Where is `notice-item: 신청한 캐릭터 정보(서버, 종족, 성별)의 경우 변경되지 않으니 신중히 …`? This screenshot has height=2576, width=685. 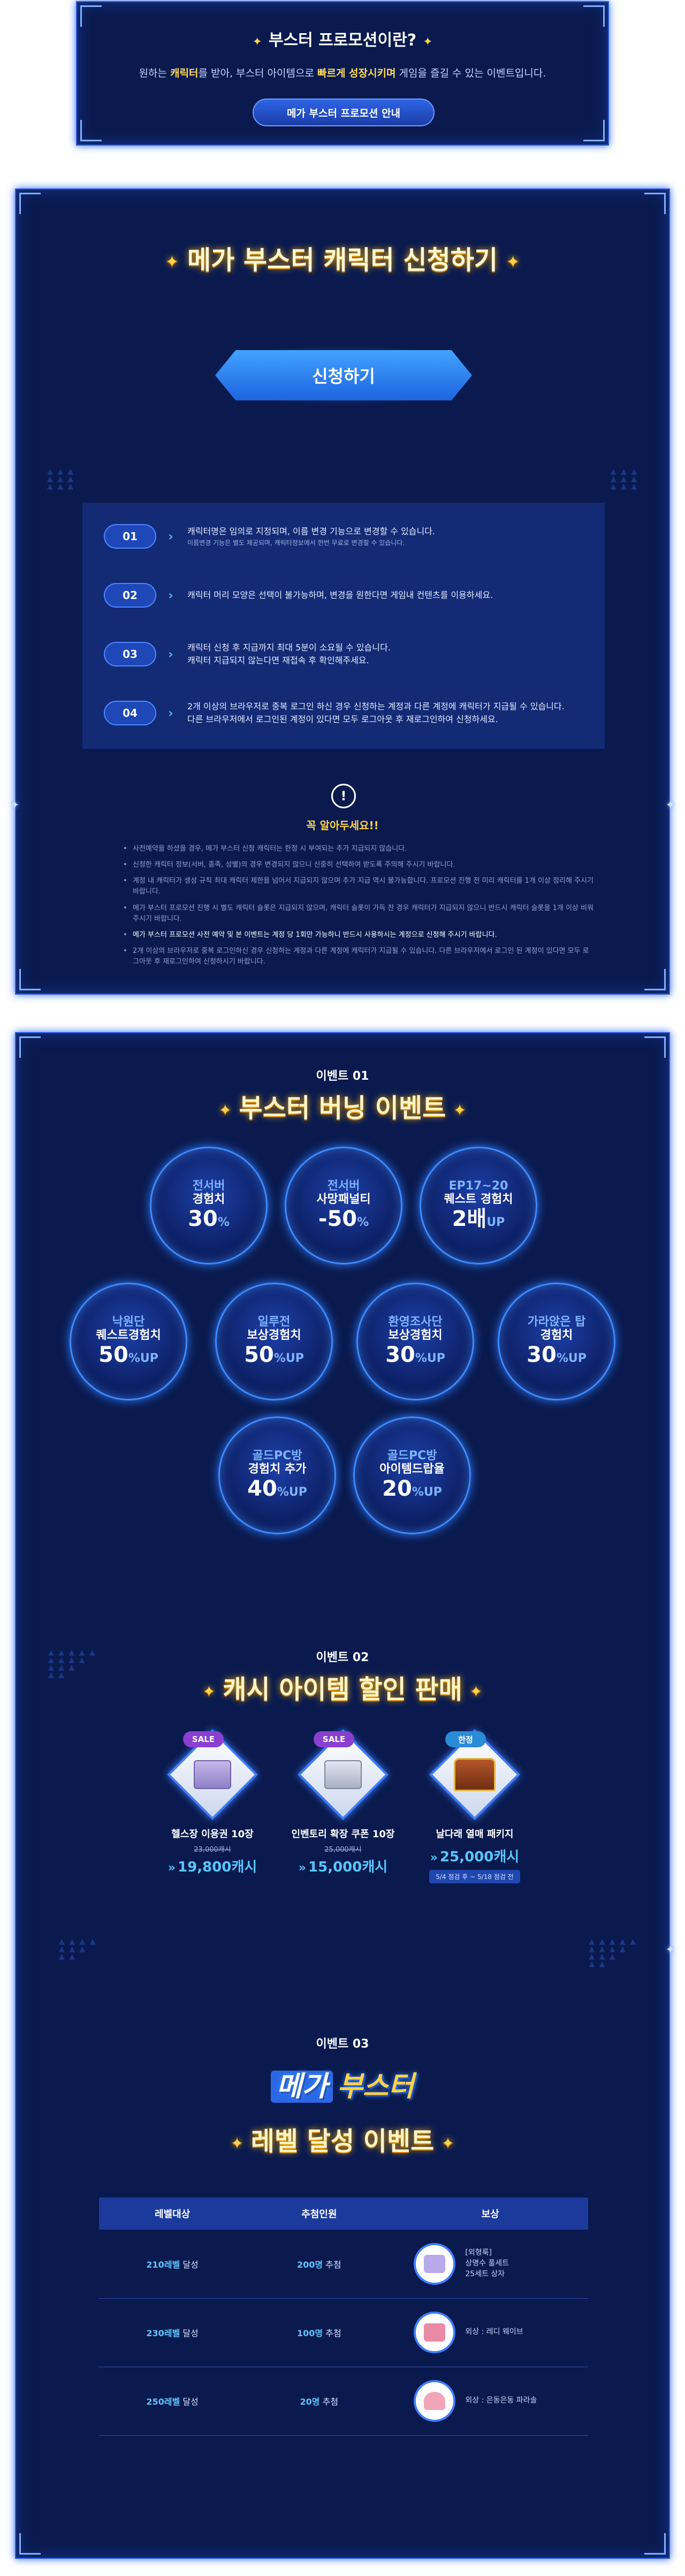
notice-item: 신청한 캐릭터 정보(서버, 종족, 성별)의 경우 변경되지 않으니 신중히 … is located at coordinates (358, 865).